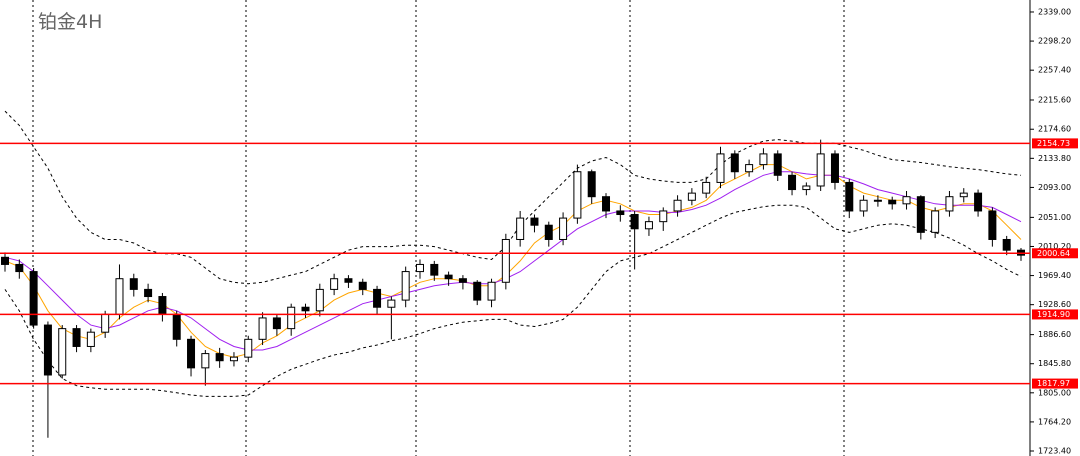 The image size is (1080, 456). I want to click on y-tick-label: 1886.60, so click(1054, 334).